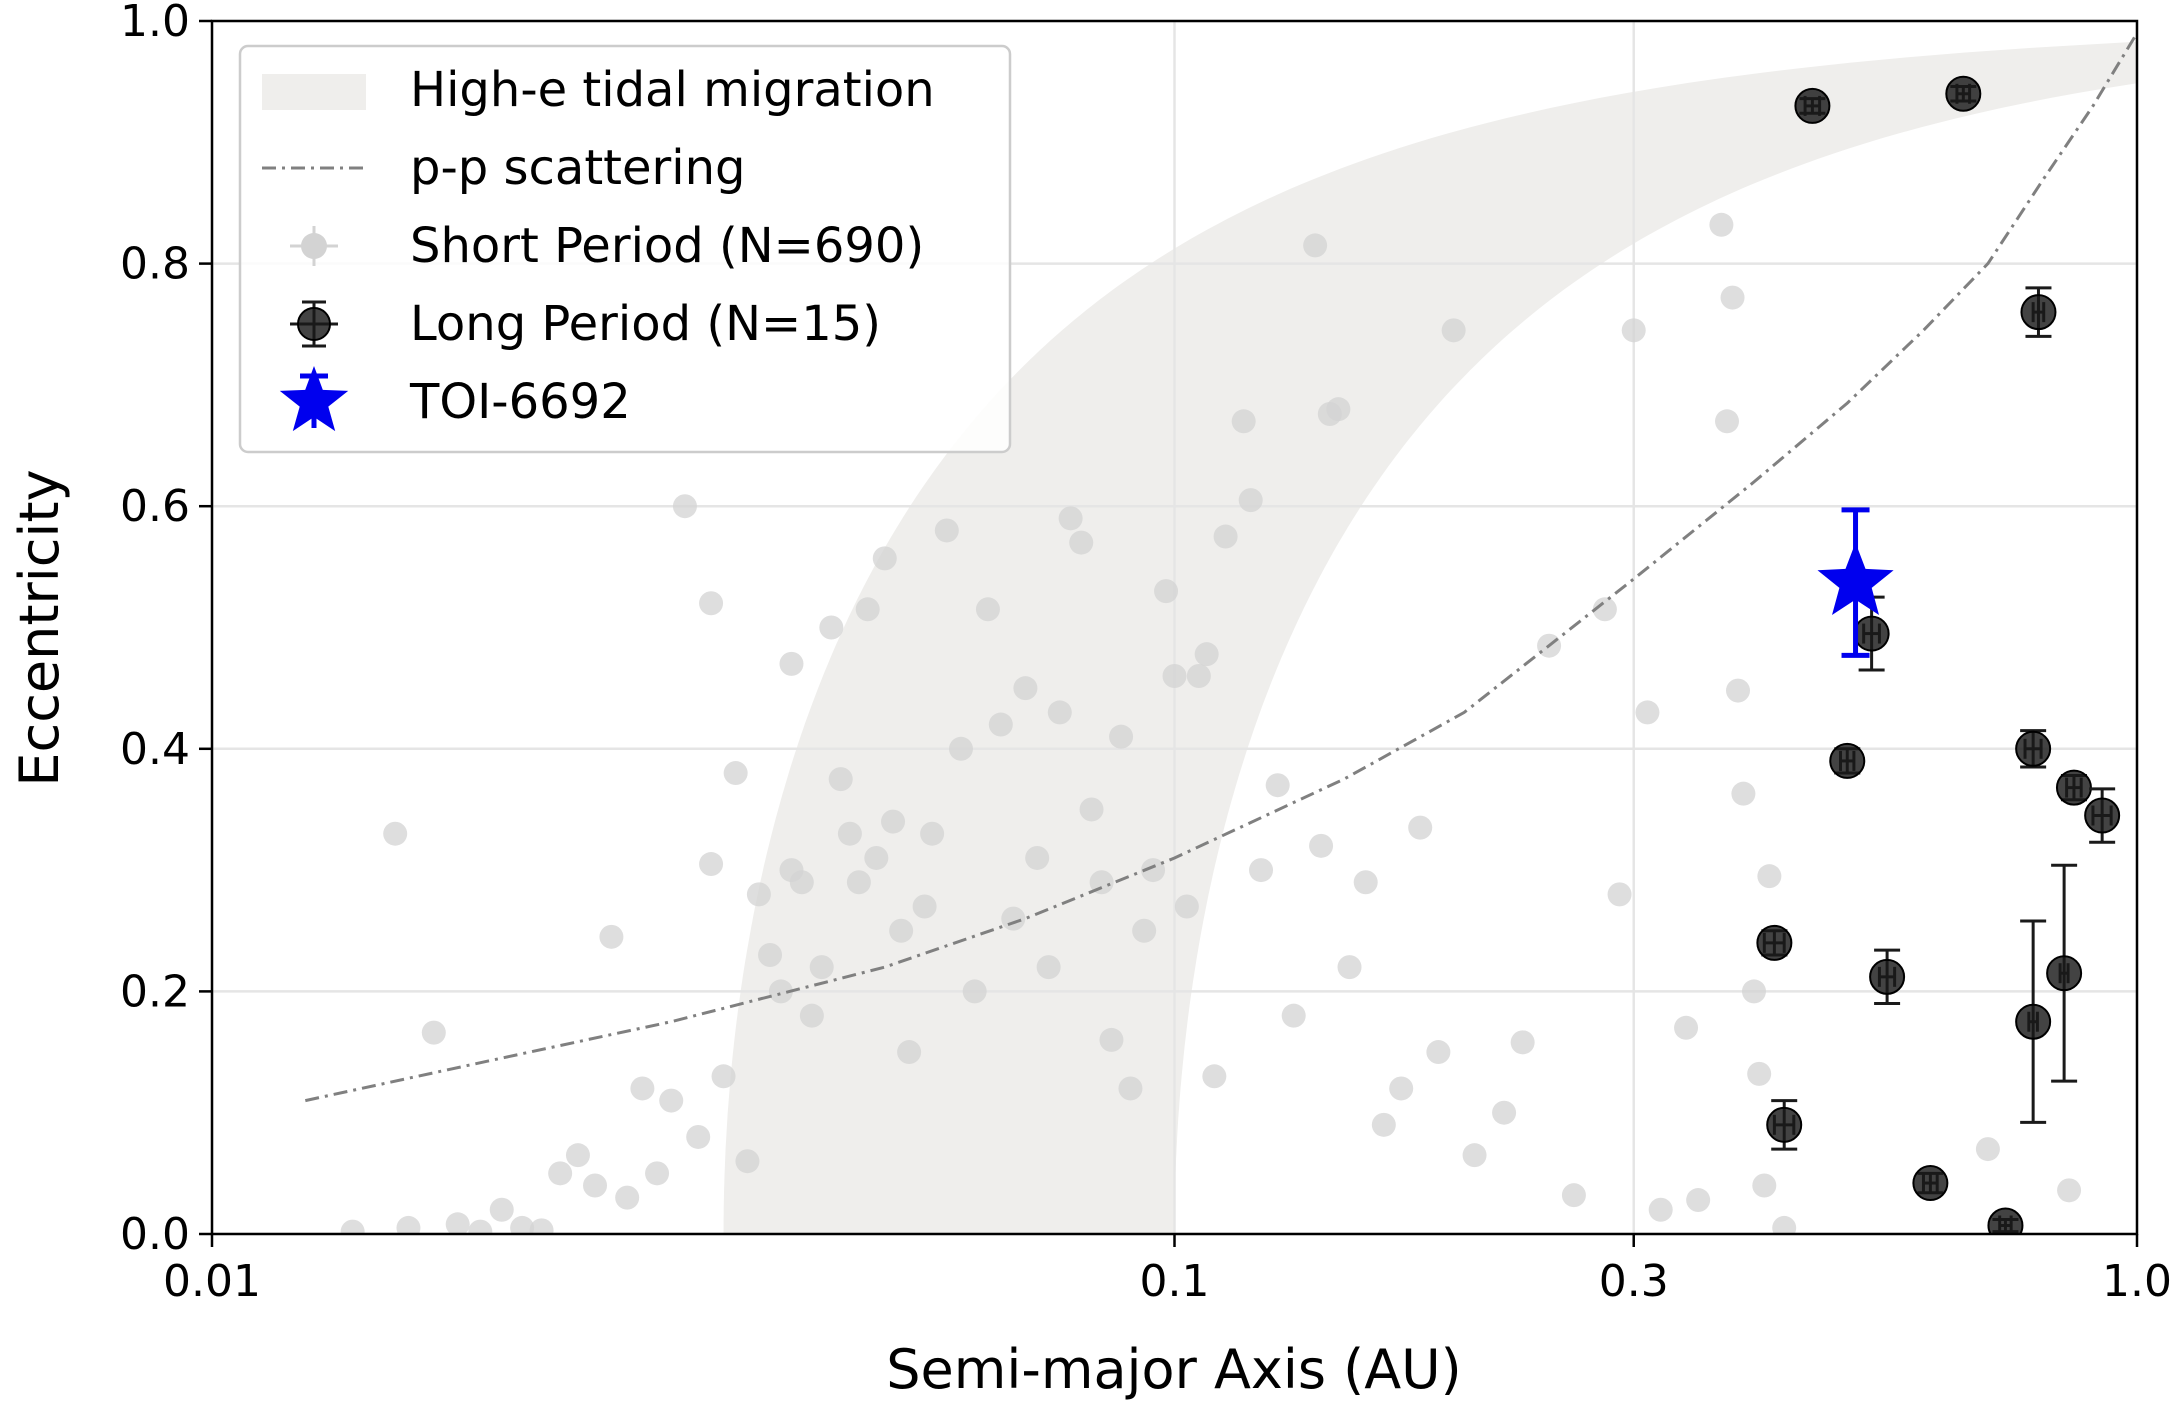 The width and height of the screenshot is (2180, 1410). I want to click on x-axis-title: Semi-major Axis (AU), so click(1174, 1369).